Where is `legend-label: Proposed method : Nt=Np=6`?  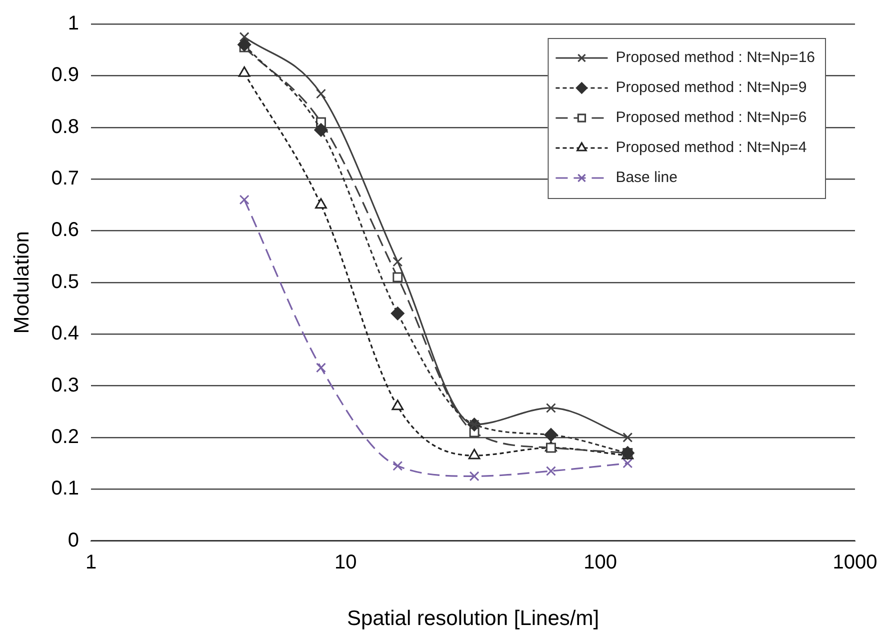
legend-label: Proposed method : Nt=Np=6 is located at coordinates (711, 117).